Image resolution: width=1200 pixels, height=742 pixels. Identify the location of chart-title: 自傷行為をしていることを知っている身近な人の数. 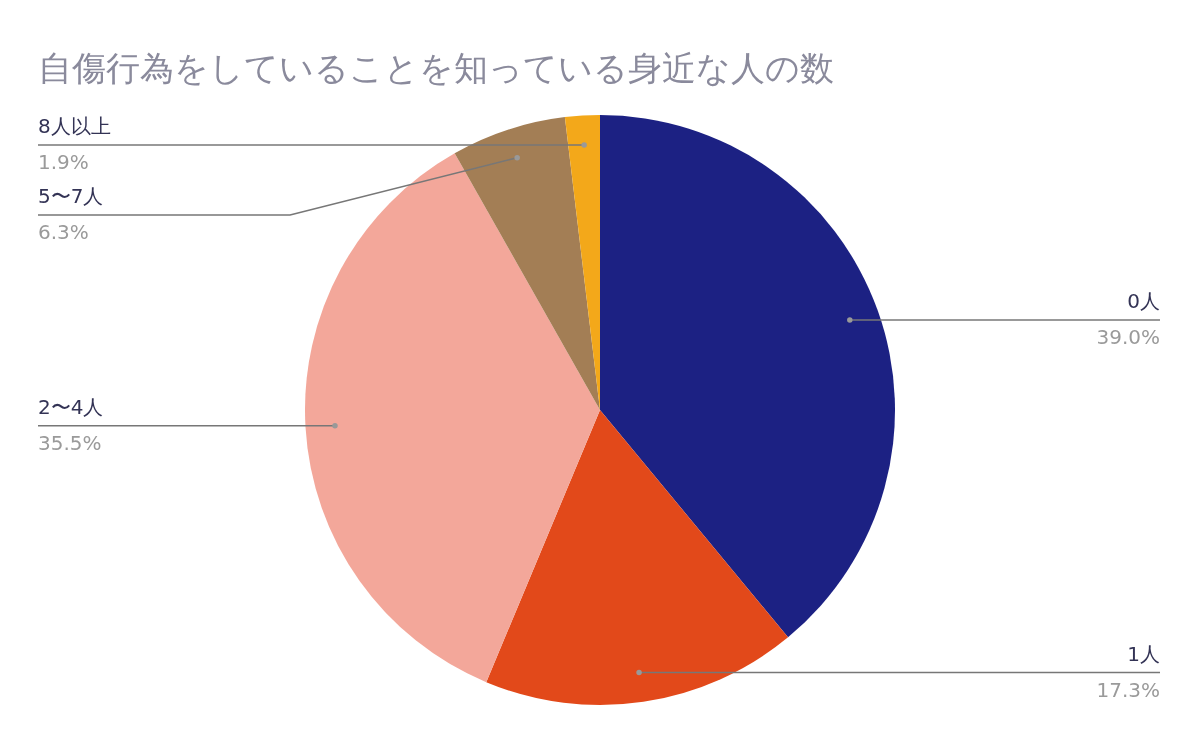
(436, 68).